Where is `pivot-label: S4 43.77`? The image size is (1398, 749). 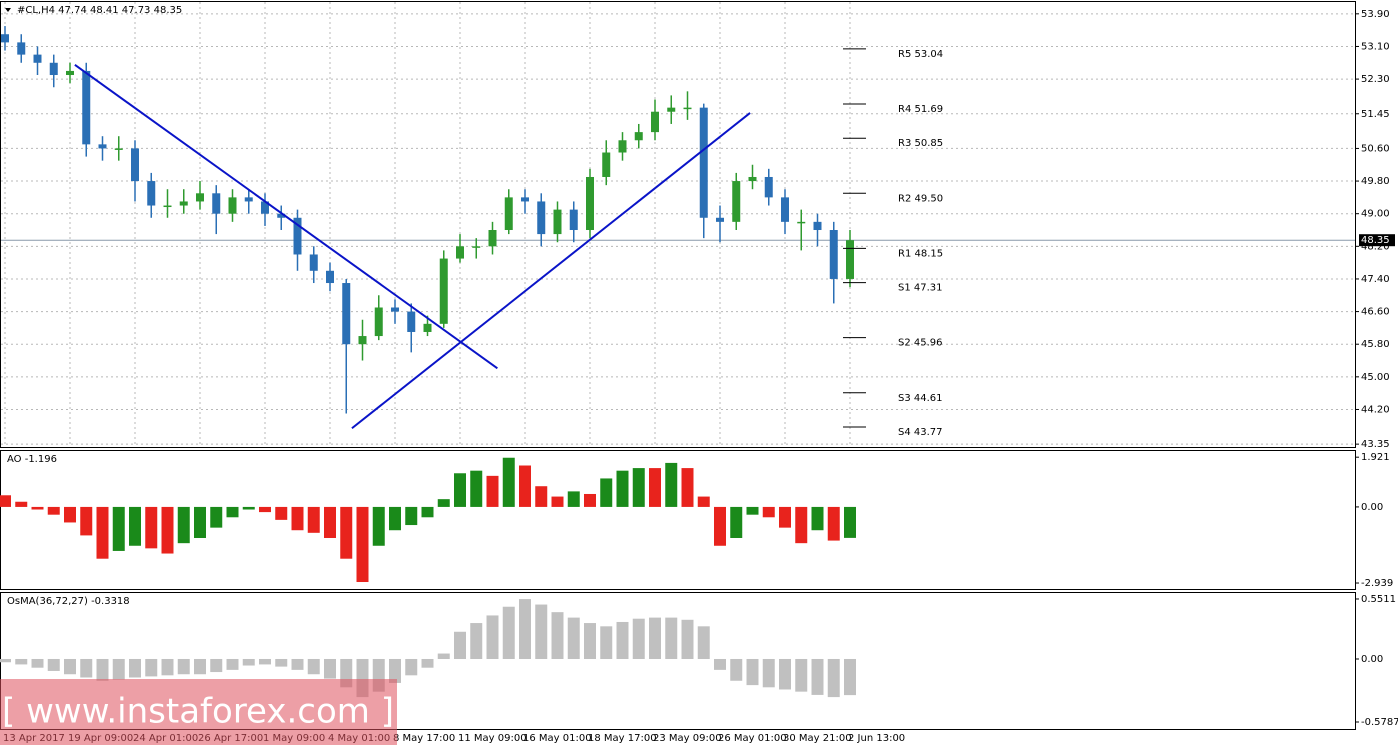
pivot-label: S4 43.77 is located at coordinates (920, 432).